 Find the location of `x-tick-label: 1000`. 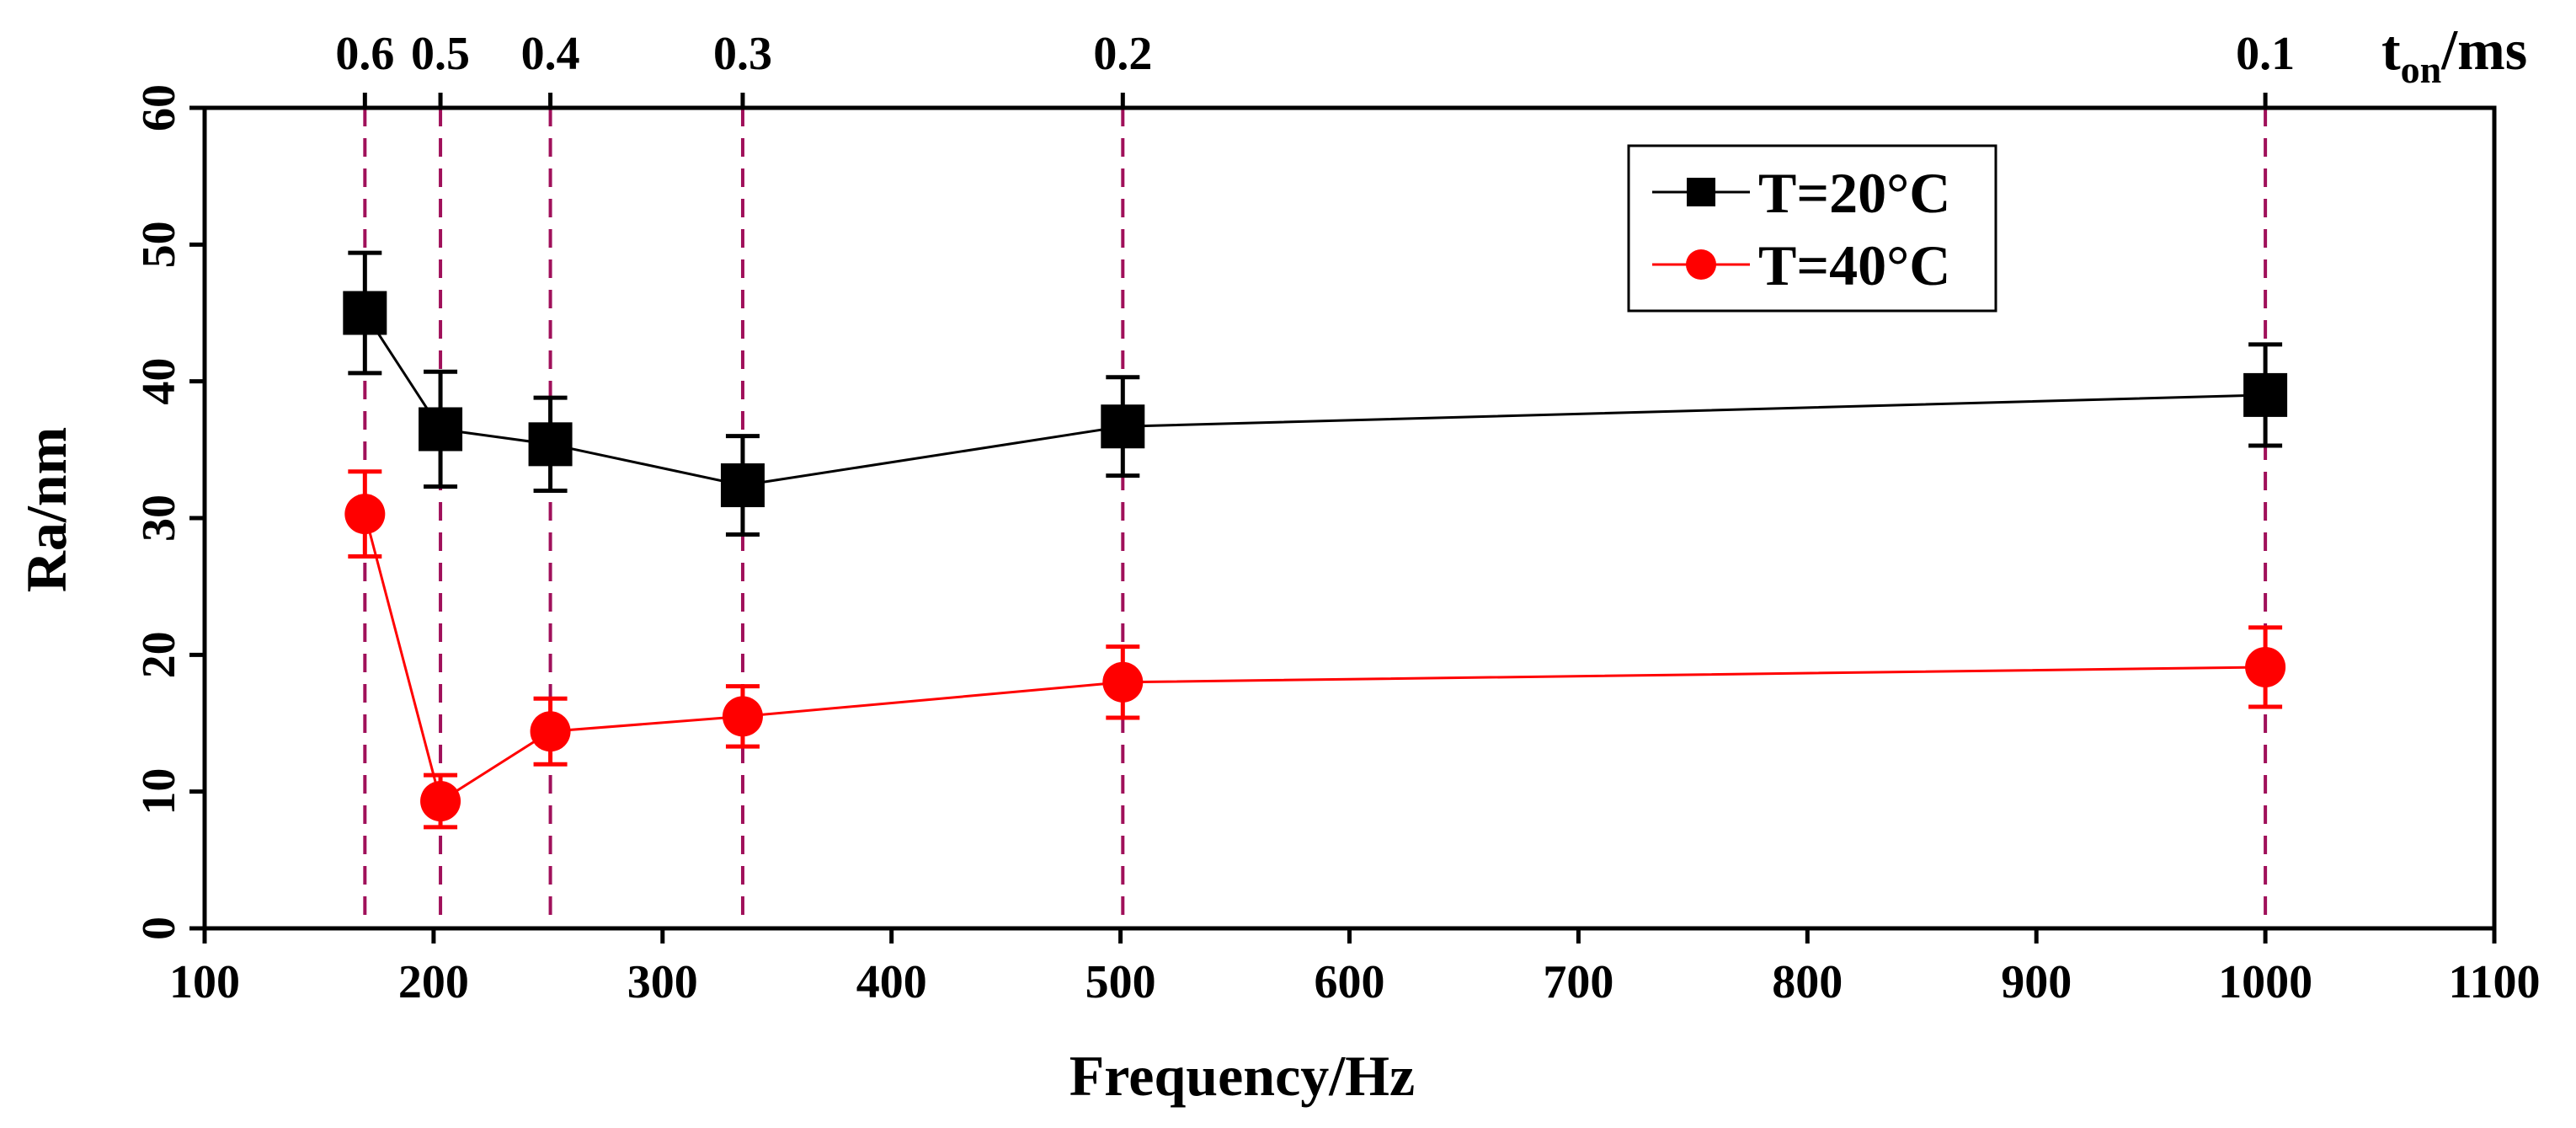

x-tick-label: 1000 is located at coordinates (2265, 982).